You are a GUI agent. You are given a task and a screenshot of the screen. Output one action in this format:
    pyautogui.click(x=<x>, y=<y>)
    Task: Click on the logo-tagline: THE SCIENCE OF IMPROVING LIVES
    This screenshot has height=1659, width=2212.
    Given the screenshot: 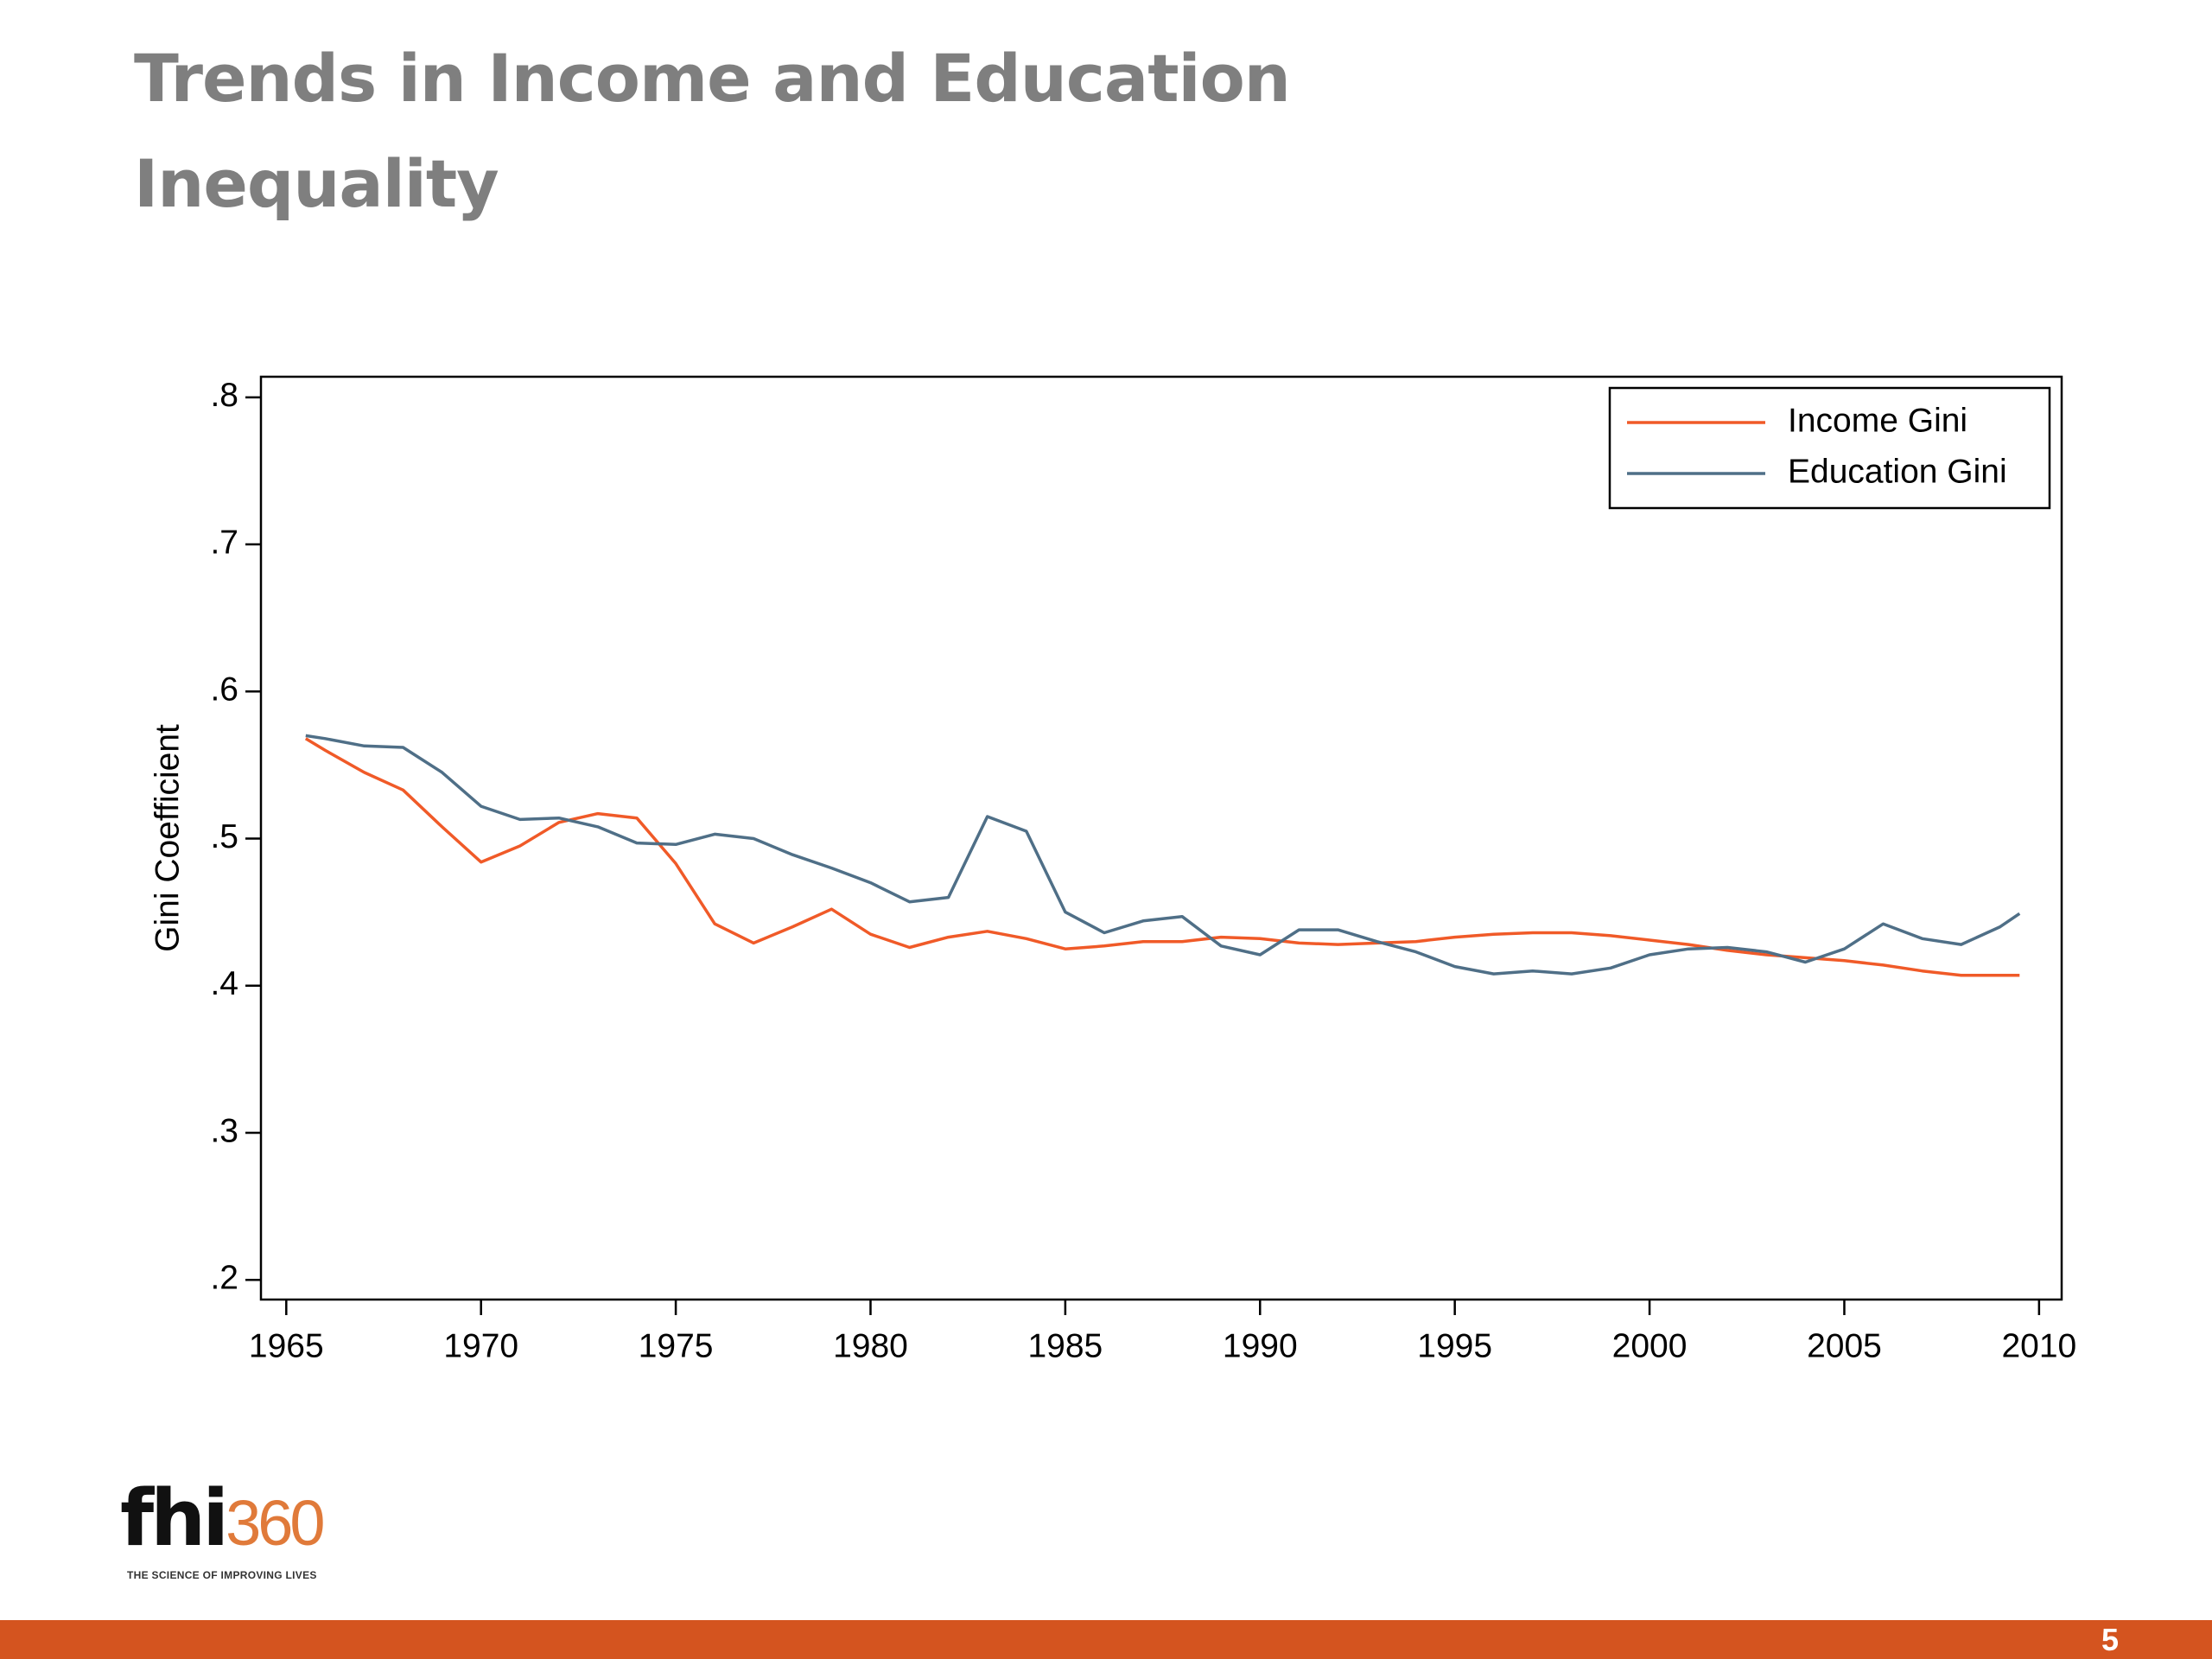 What is the action you would take?
    pyautogui.click(x=222, y=1575)
    